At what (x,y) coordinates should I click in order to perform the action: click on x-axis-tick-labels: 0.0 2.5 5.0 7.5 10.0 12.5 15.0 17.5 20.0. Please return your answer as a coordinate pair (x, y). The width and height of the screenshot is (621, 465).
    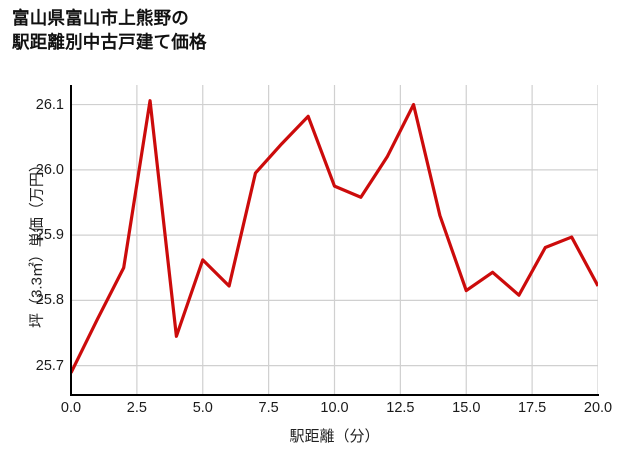
    Looking at the image, I should click on (336, 410).